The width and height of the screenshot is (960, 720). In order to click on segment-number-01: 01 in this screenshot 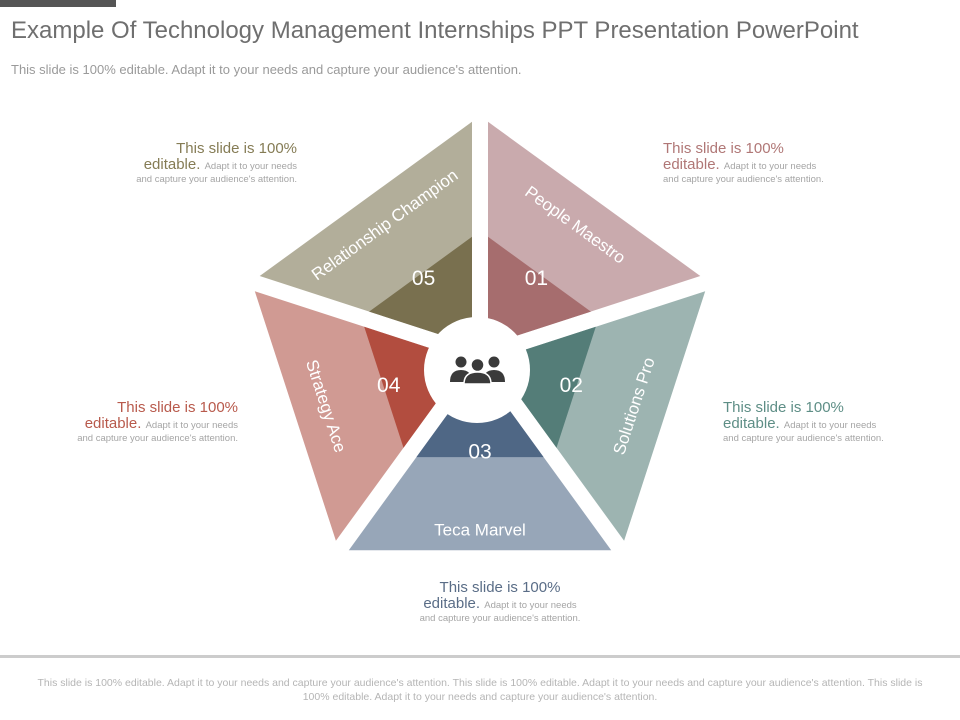, I will do `click(536, 278)`.